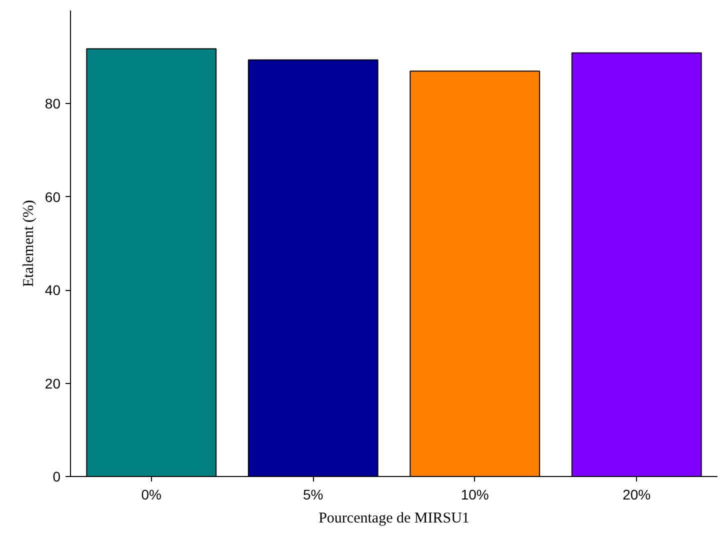 The height and width of the screenshot is (536, 722). I want to click on x-tick-label: 10%, so click(474, 494).